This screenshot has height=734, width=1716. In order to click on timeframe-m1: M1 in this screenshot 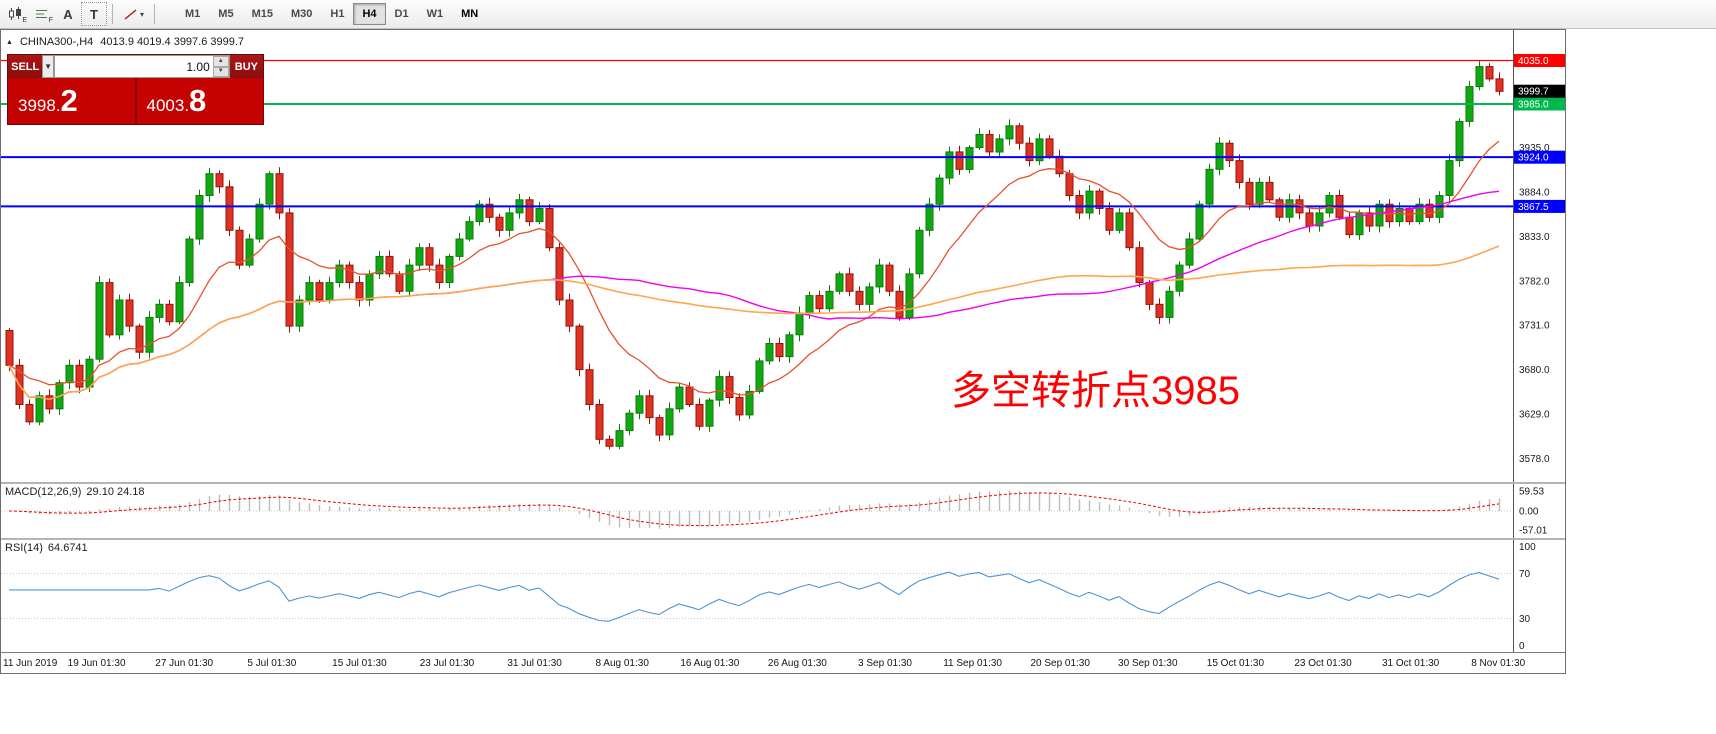, I will do `click(192, 14)`.